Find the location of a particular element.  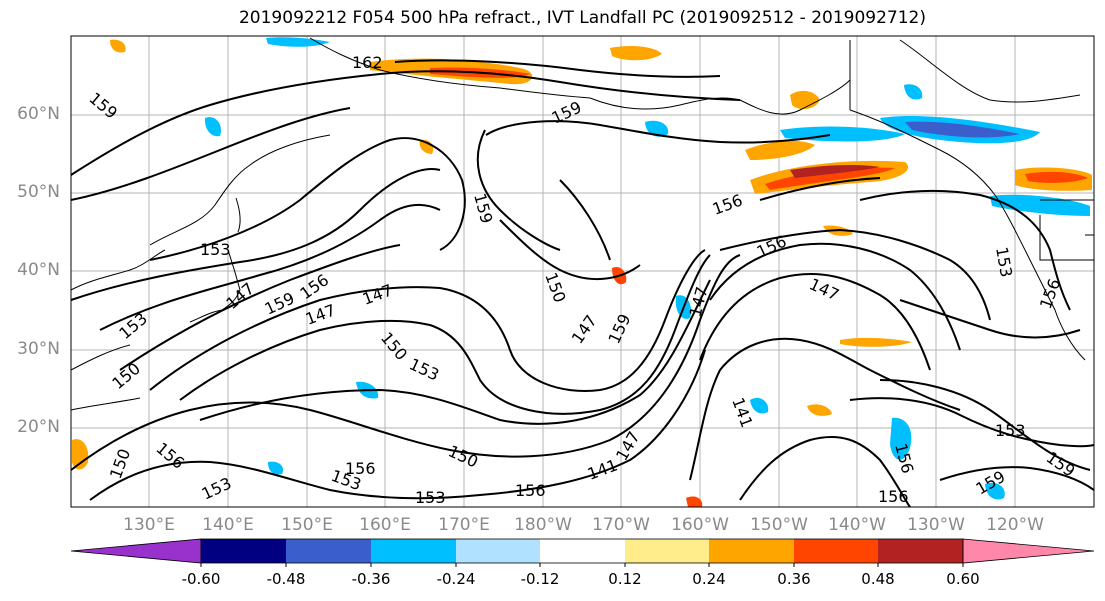

colorbar-tick-label: -0.48 is located at coordinates (286, 579).